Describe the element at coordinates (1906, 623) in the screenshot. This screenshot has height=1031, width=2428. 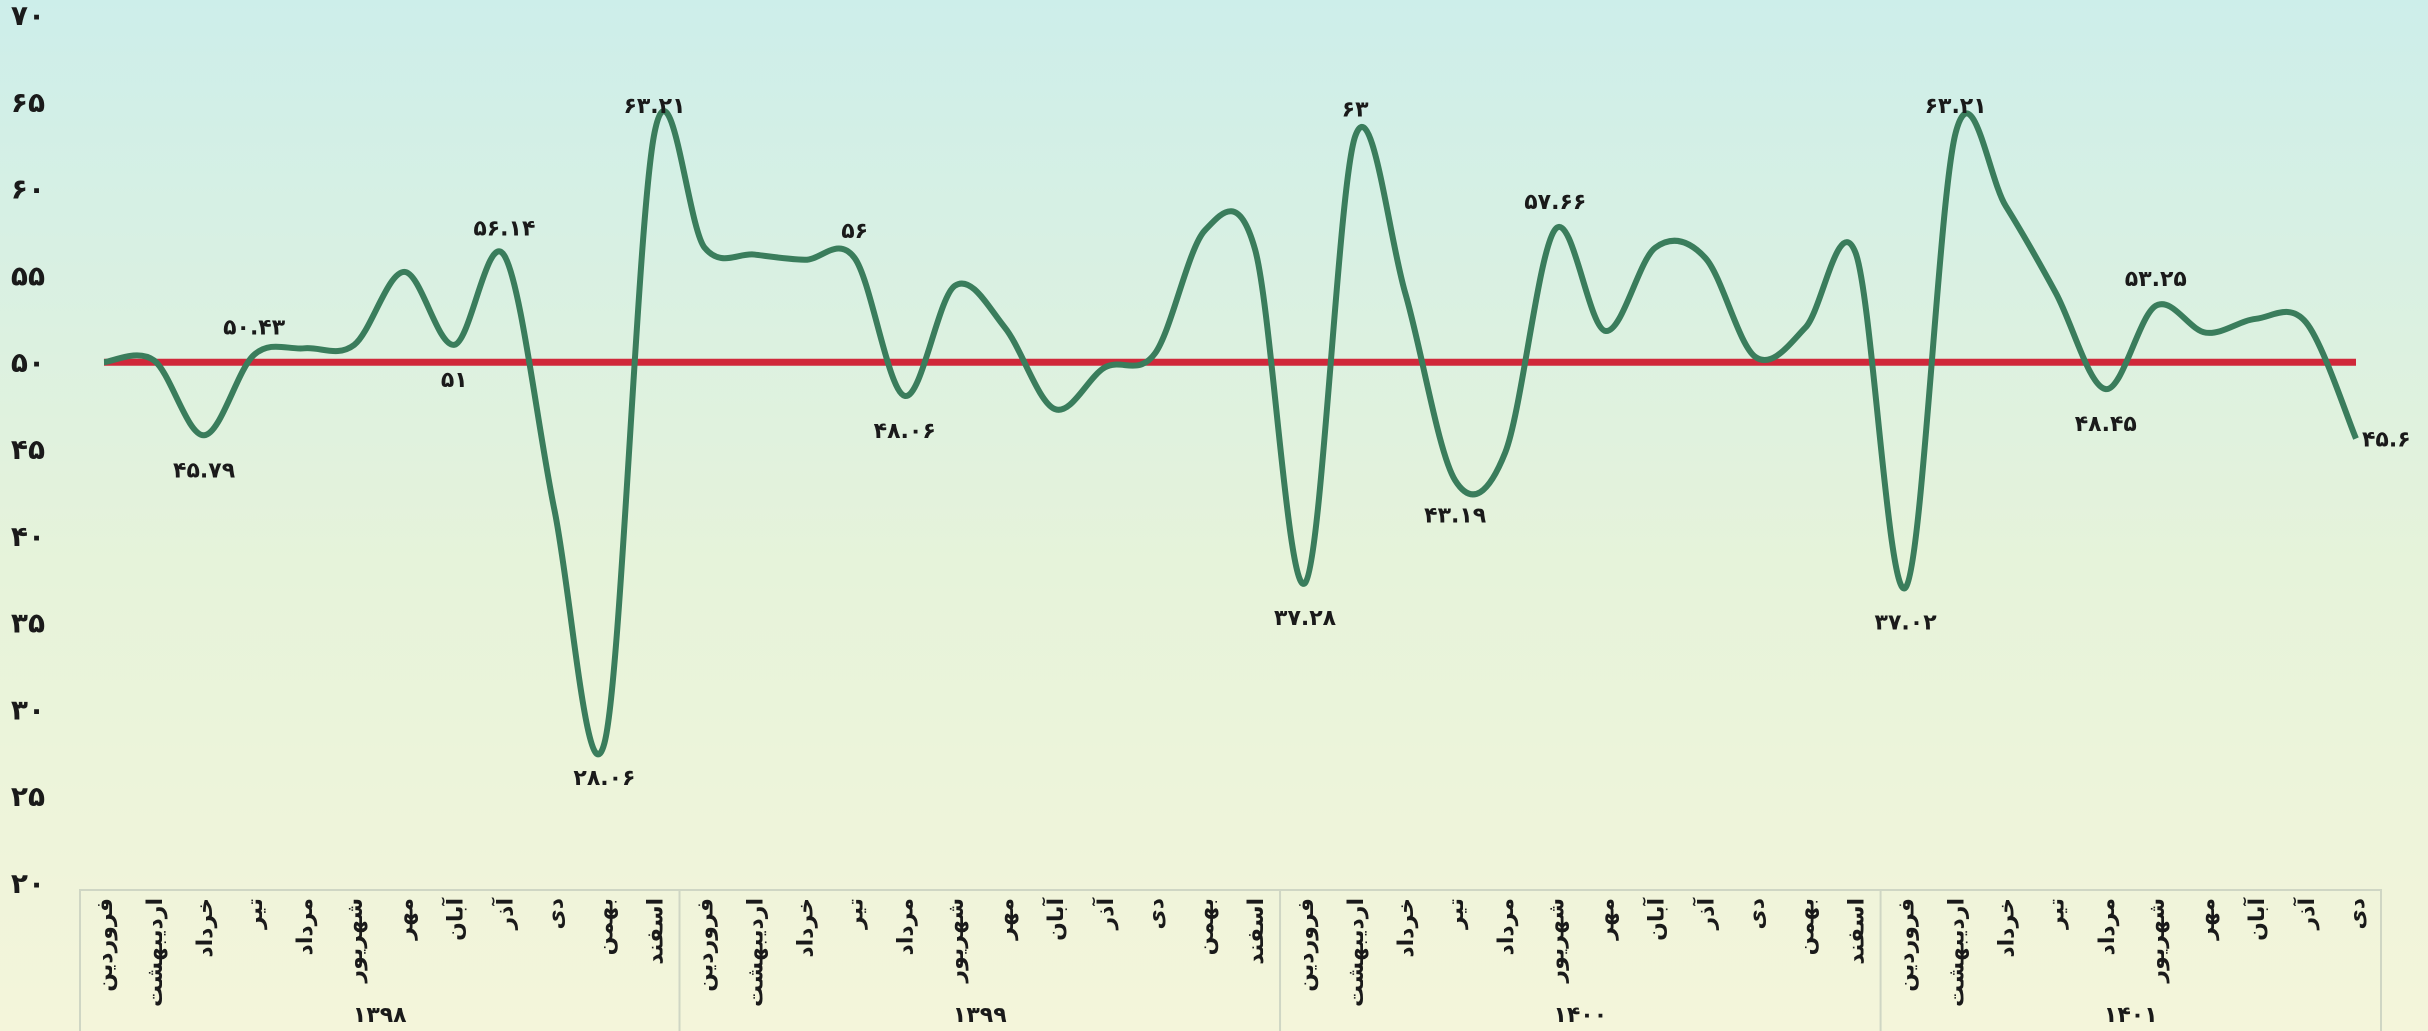
I see `data-label: ۳۷.۰۲` at that location.